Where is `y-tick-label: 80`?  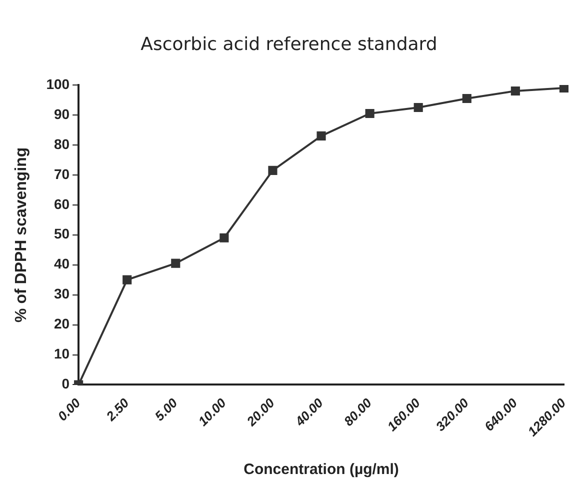
y-tick-label: 80 is located at coordinates (62, 144).